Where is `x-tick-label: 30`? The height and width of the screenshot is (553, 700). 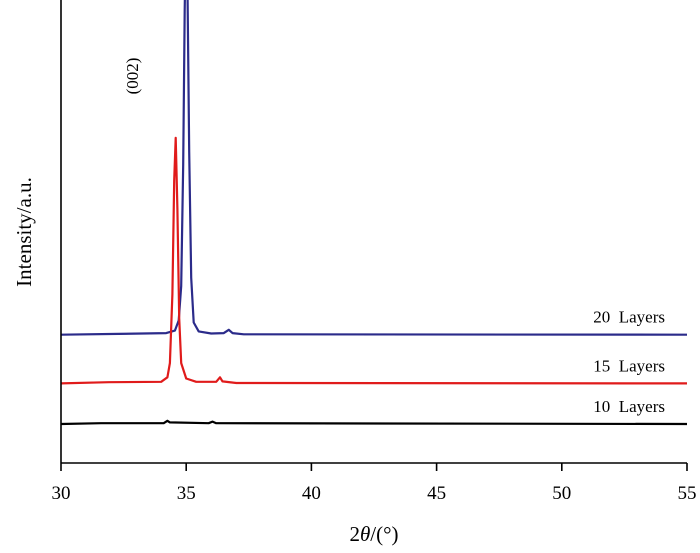 x-tick-label: 30 is located at coordinates (61, 493).